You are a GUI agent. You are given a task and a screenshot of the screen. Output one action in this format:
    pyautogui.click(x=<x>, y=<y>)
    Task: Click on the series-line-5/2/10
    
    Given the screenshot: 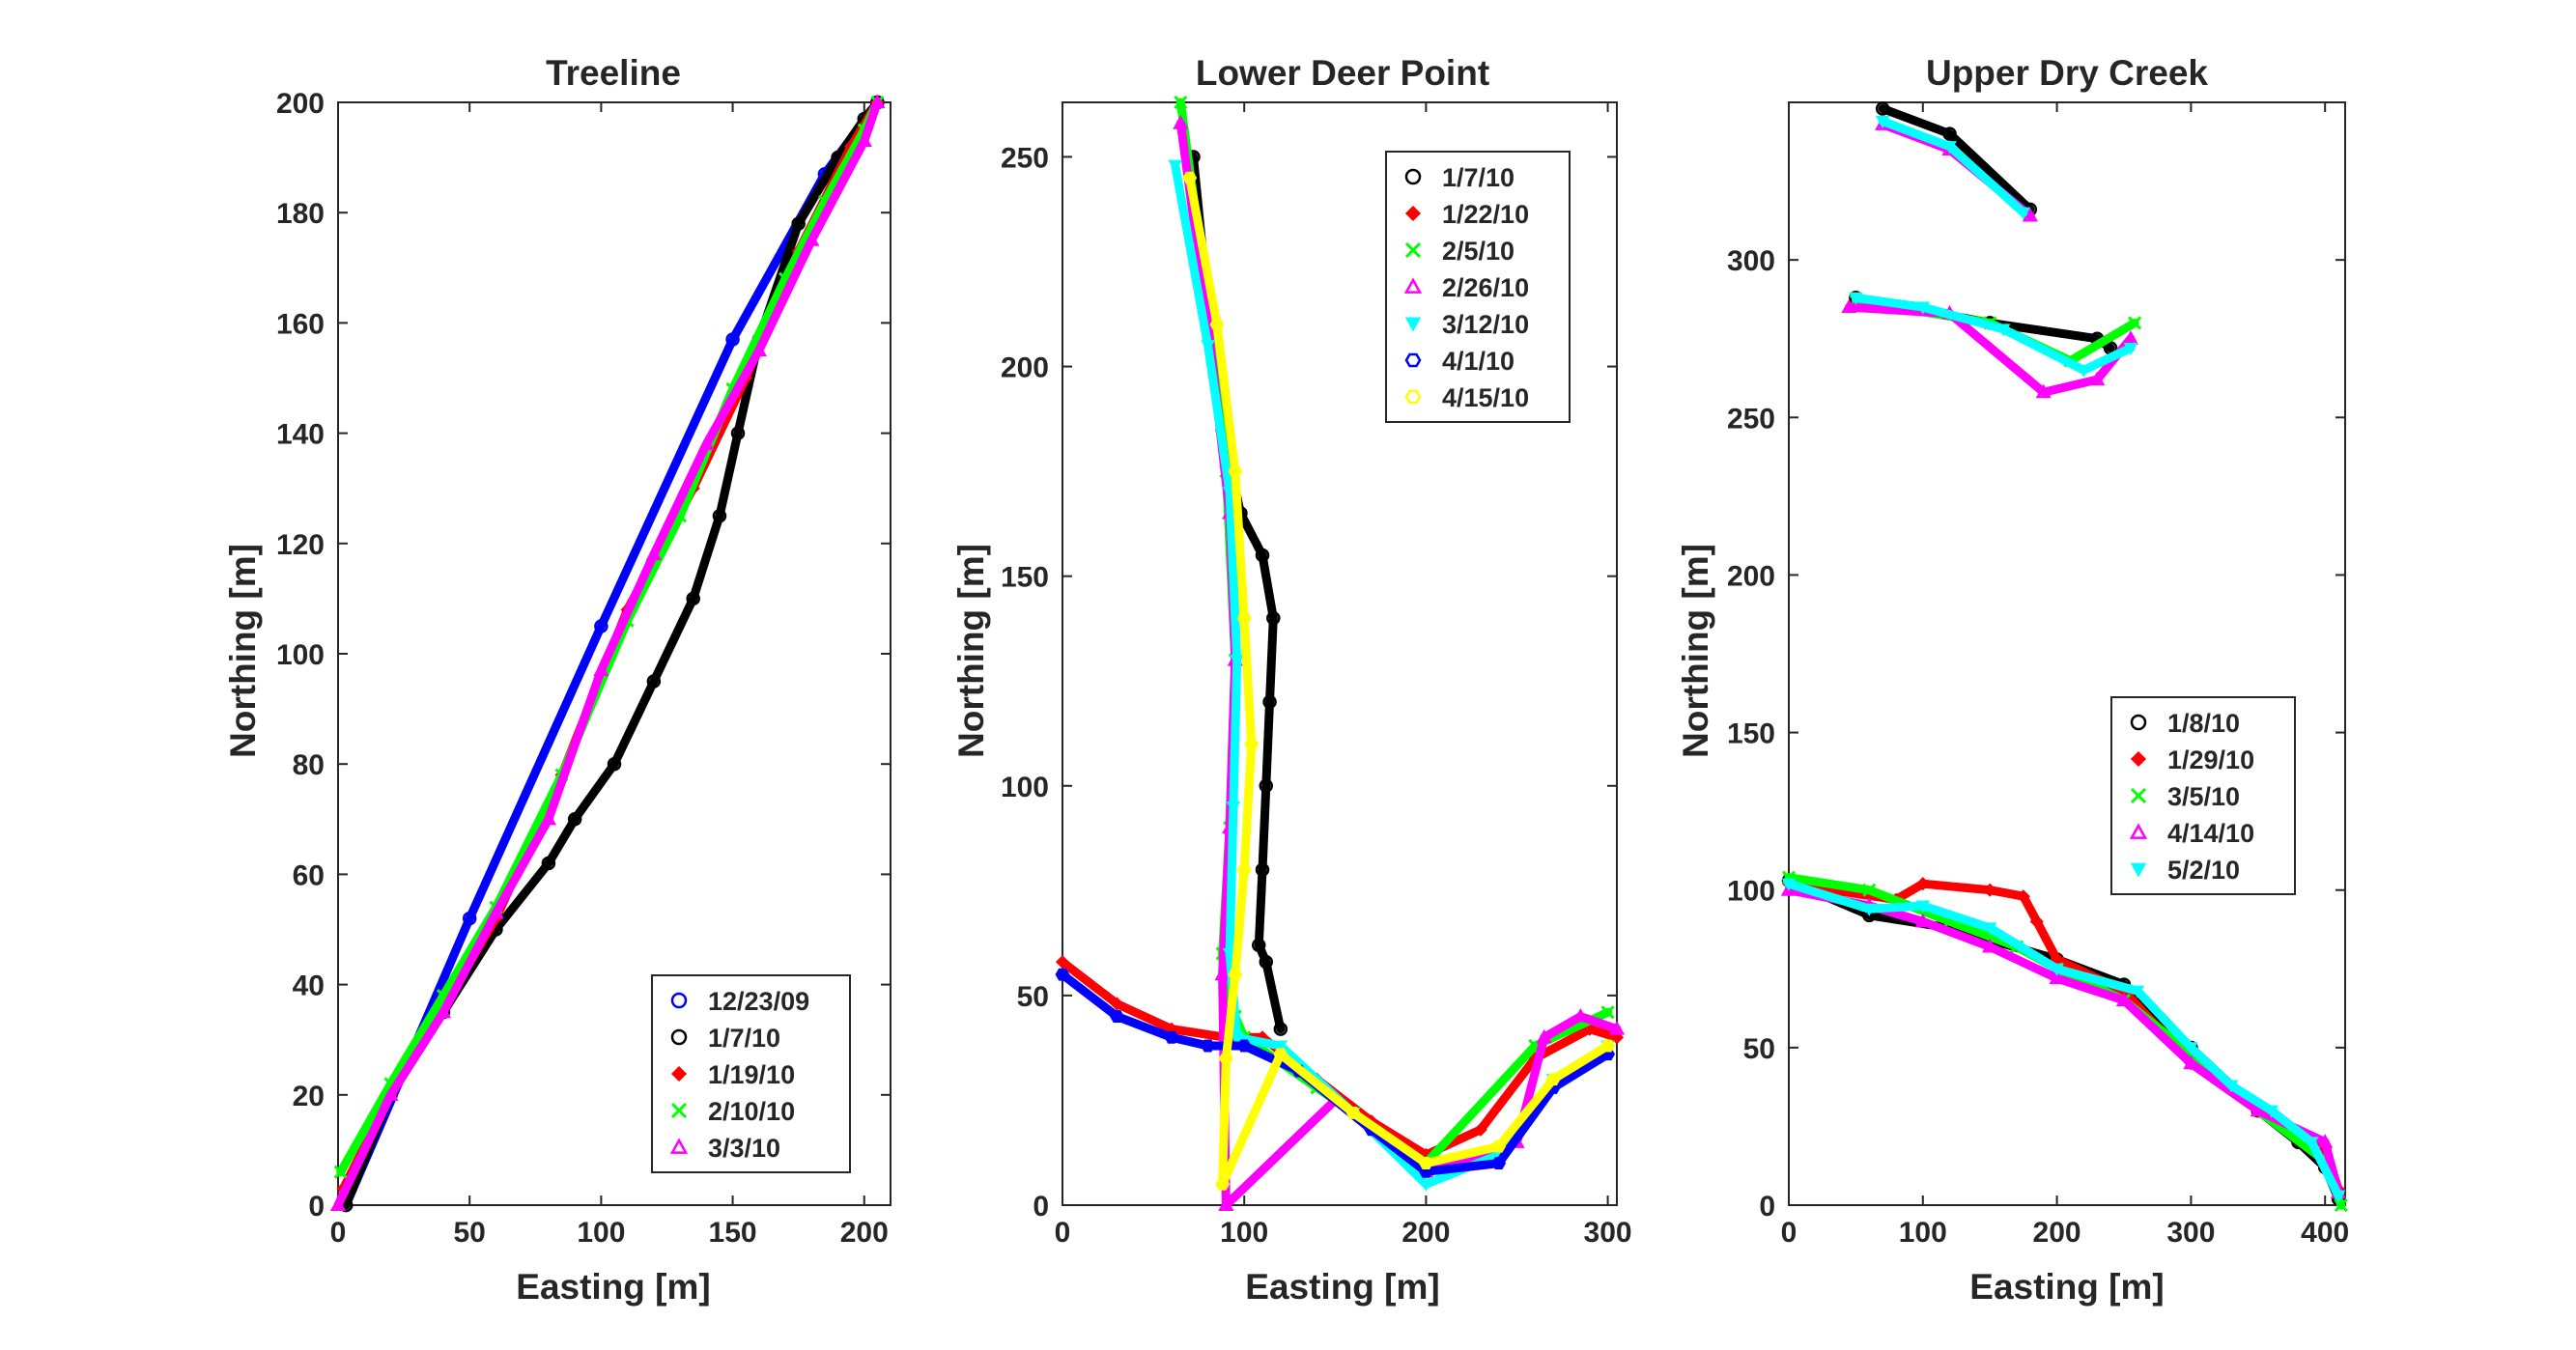 What is the action you would take?
    pyautogui.click(x=2063, y=1039)
    